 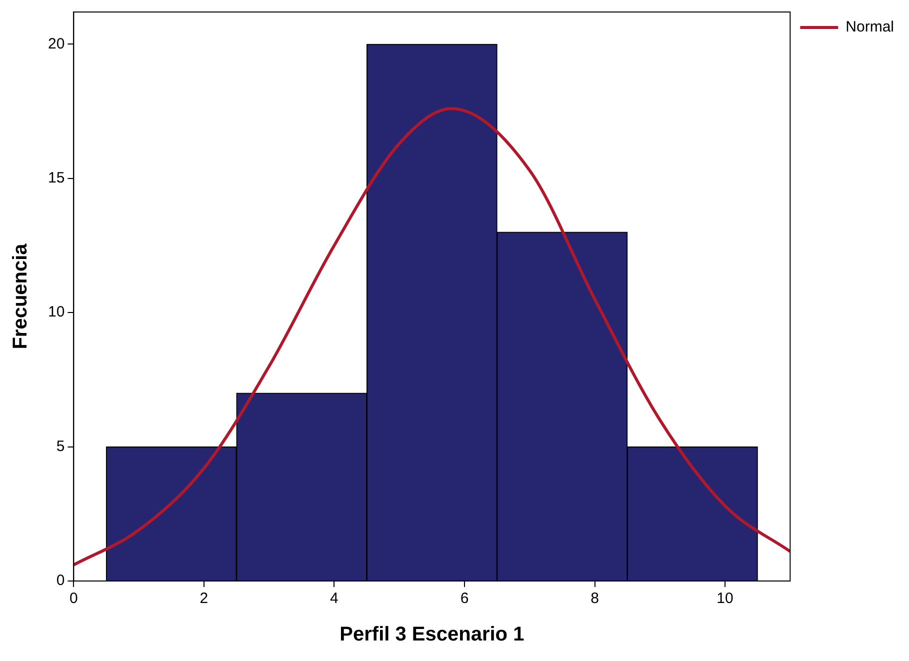 What do you see at coordinates (464, 599) in the screenshot?
I see `x-tick-label: 6` at bounding box center [464, 599].